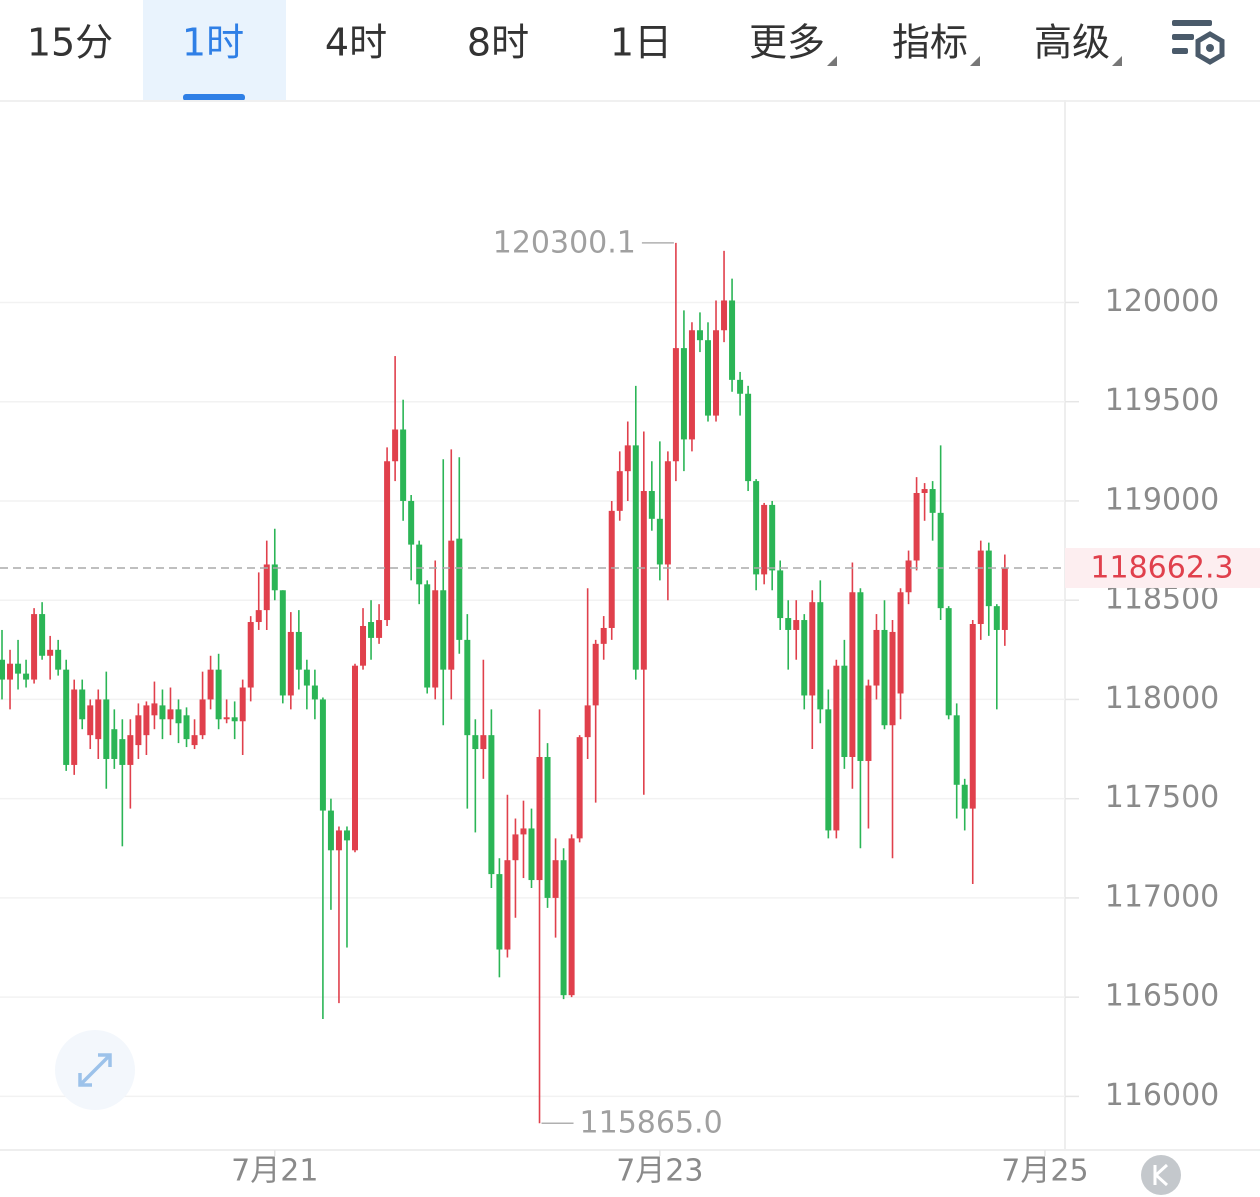 The image size is (1260, 1197). I want to click on tab-underline, so click(214, 97).